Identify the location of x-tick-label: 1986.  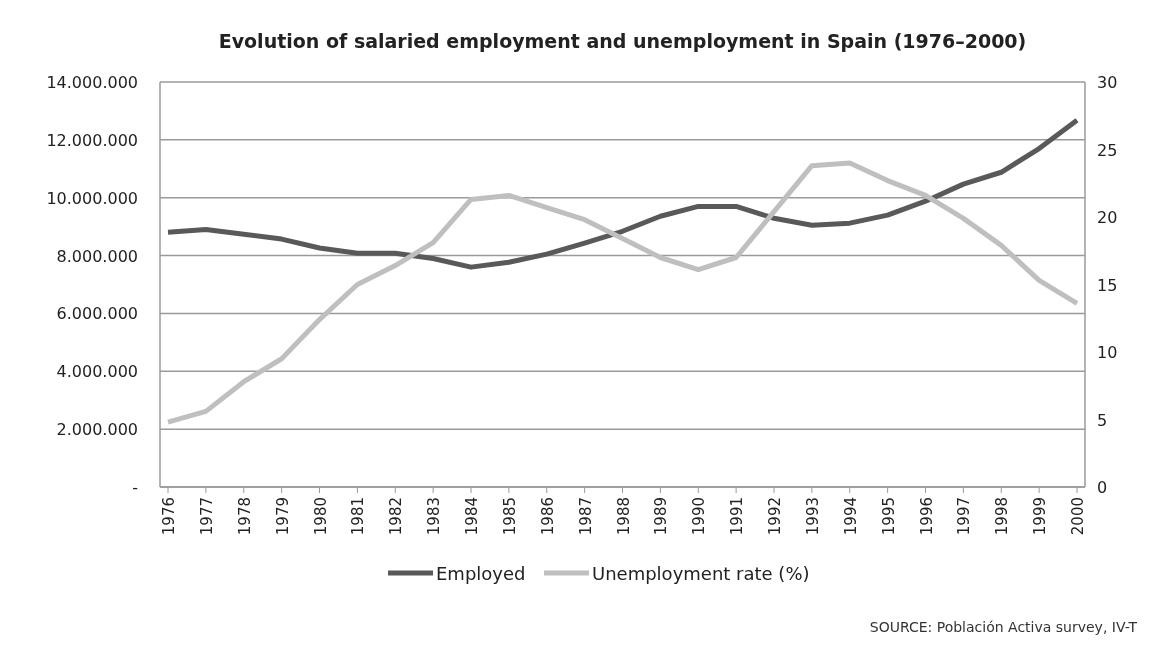
(547, 516).